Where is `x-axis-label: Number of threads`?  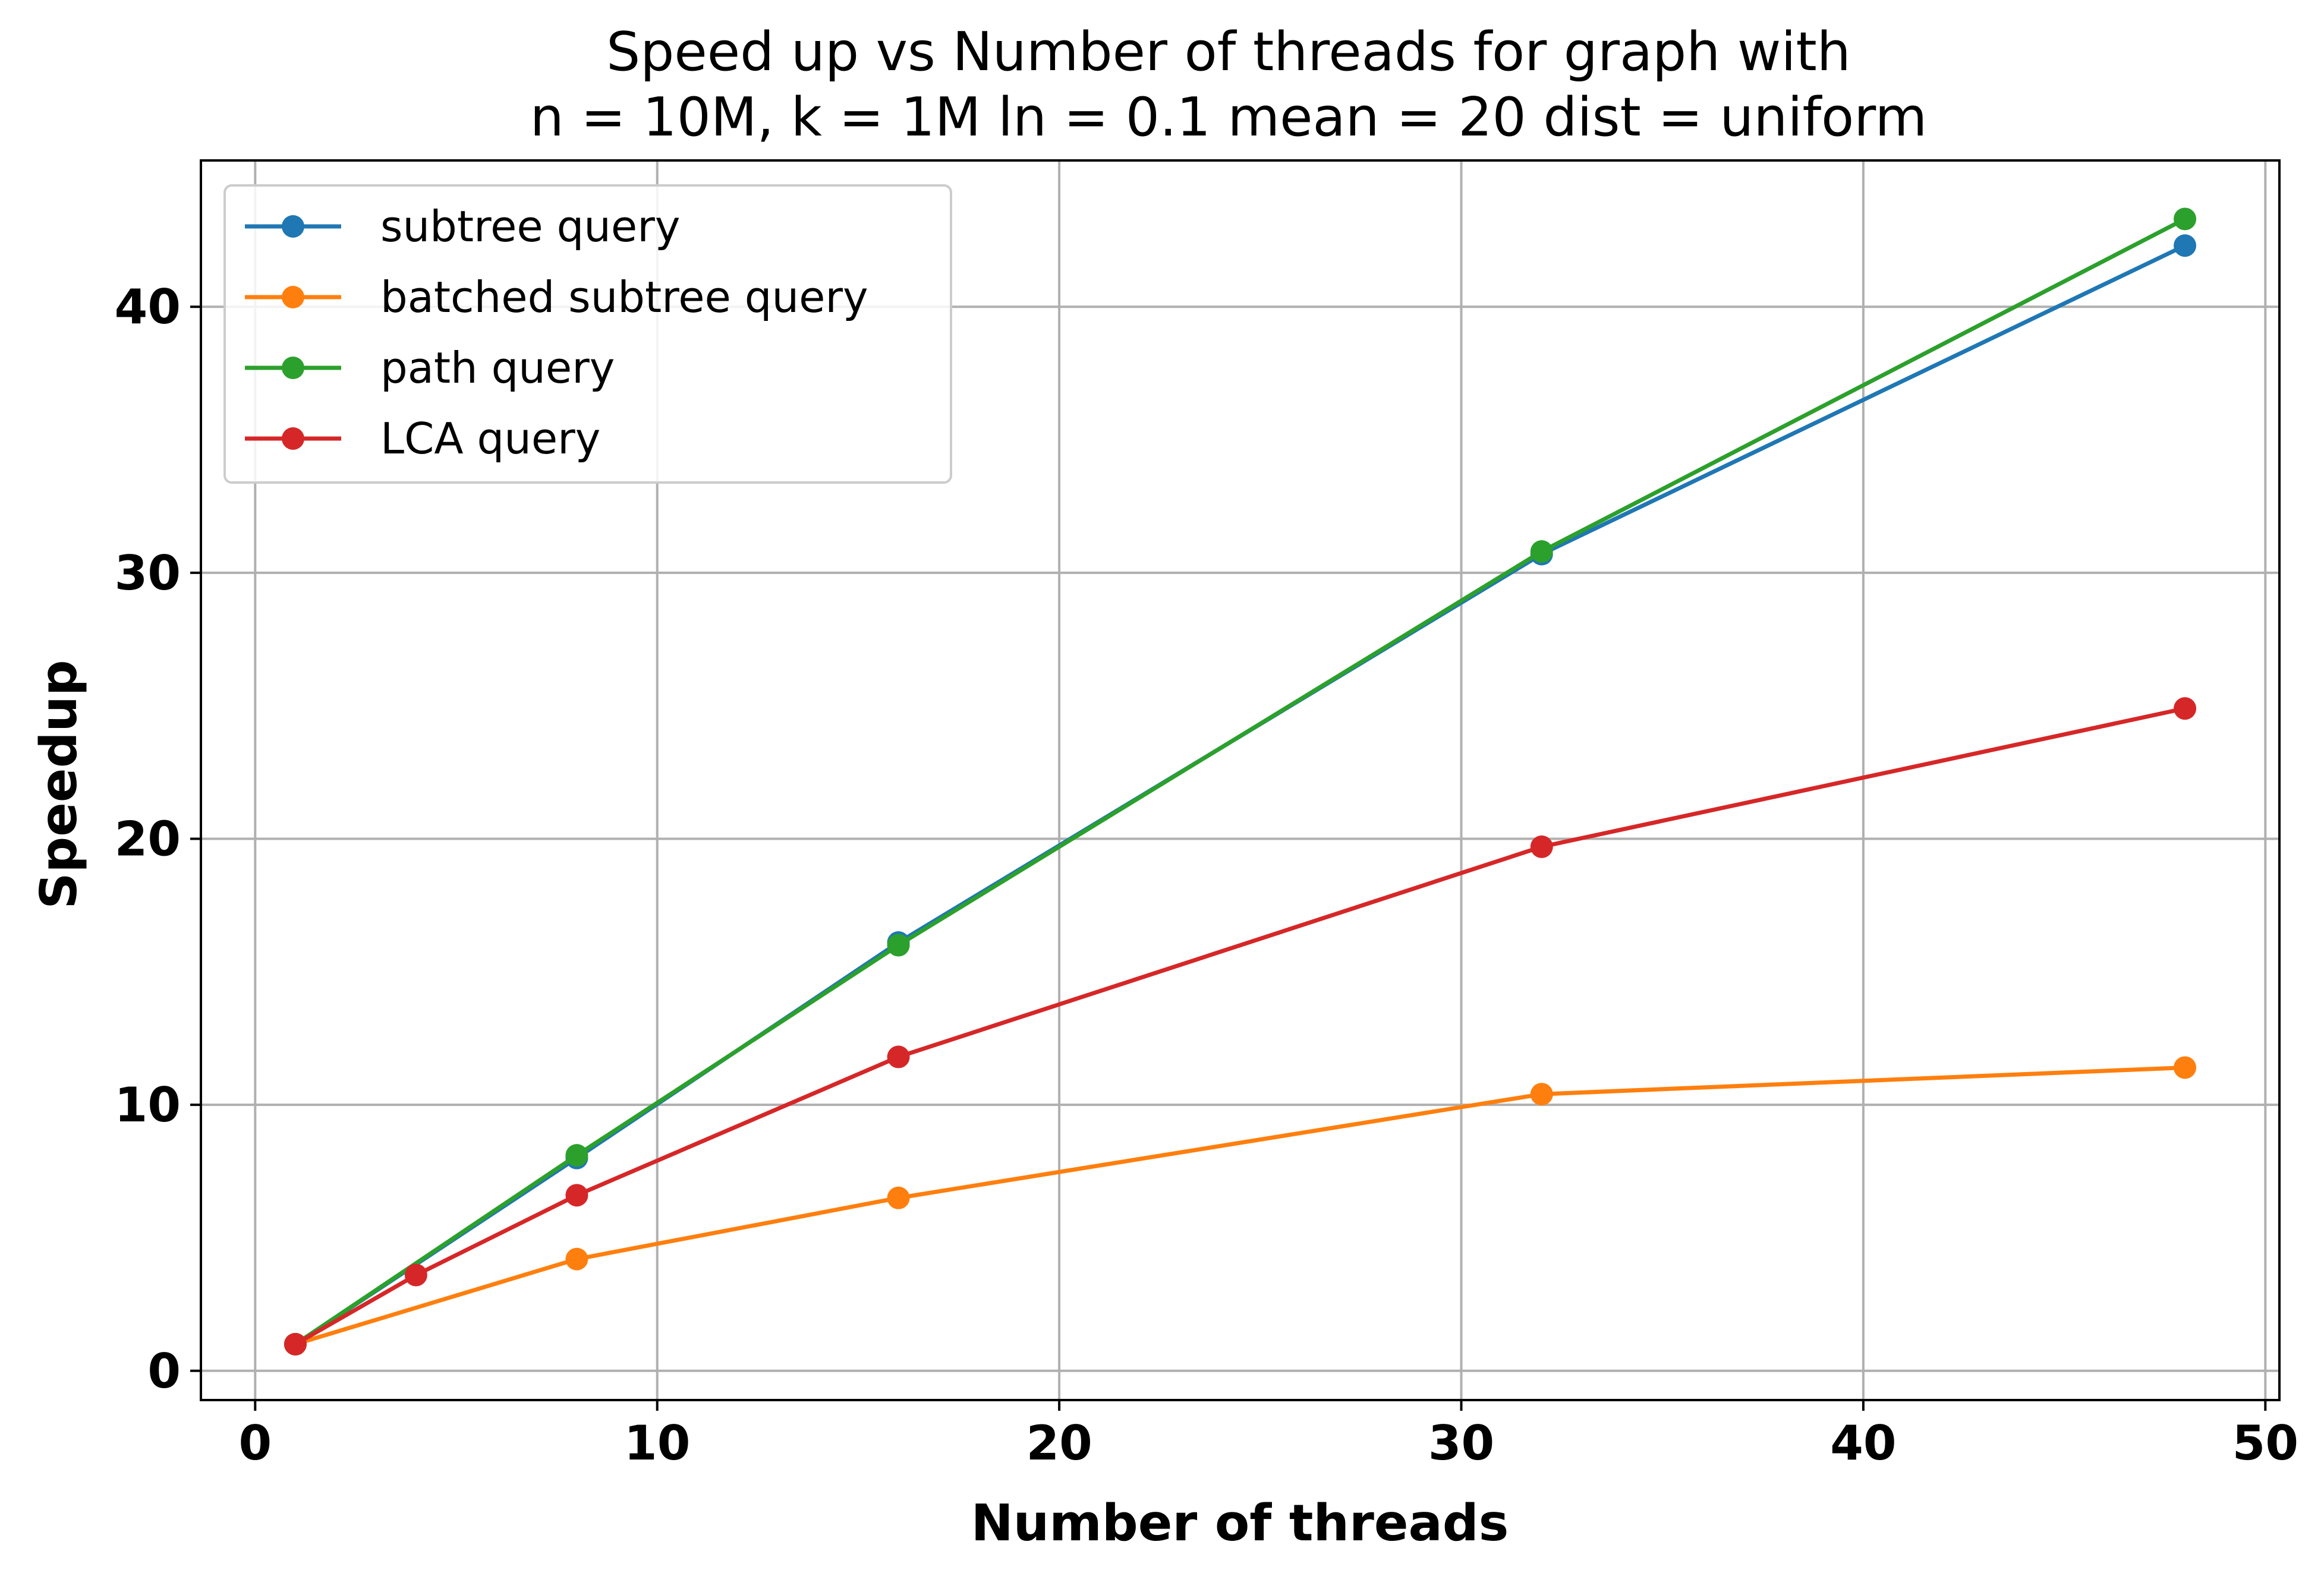
x-axis-label: Number of threads is located at coordinates (1240, 1523).